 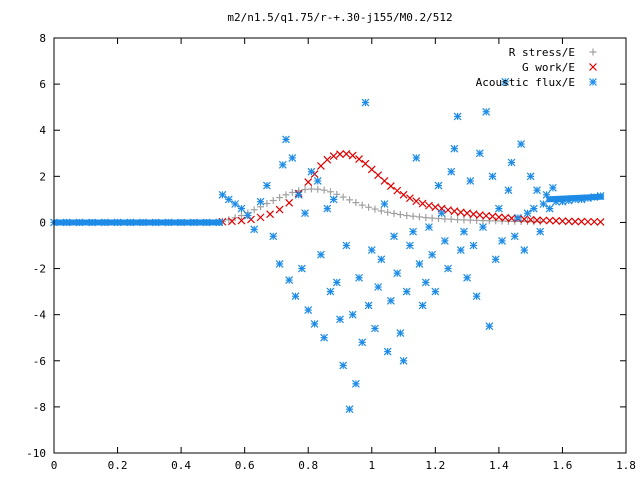 I want to click on y-tick-label: -6, so click(x=39, y=361).